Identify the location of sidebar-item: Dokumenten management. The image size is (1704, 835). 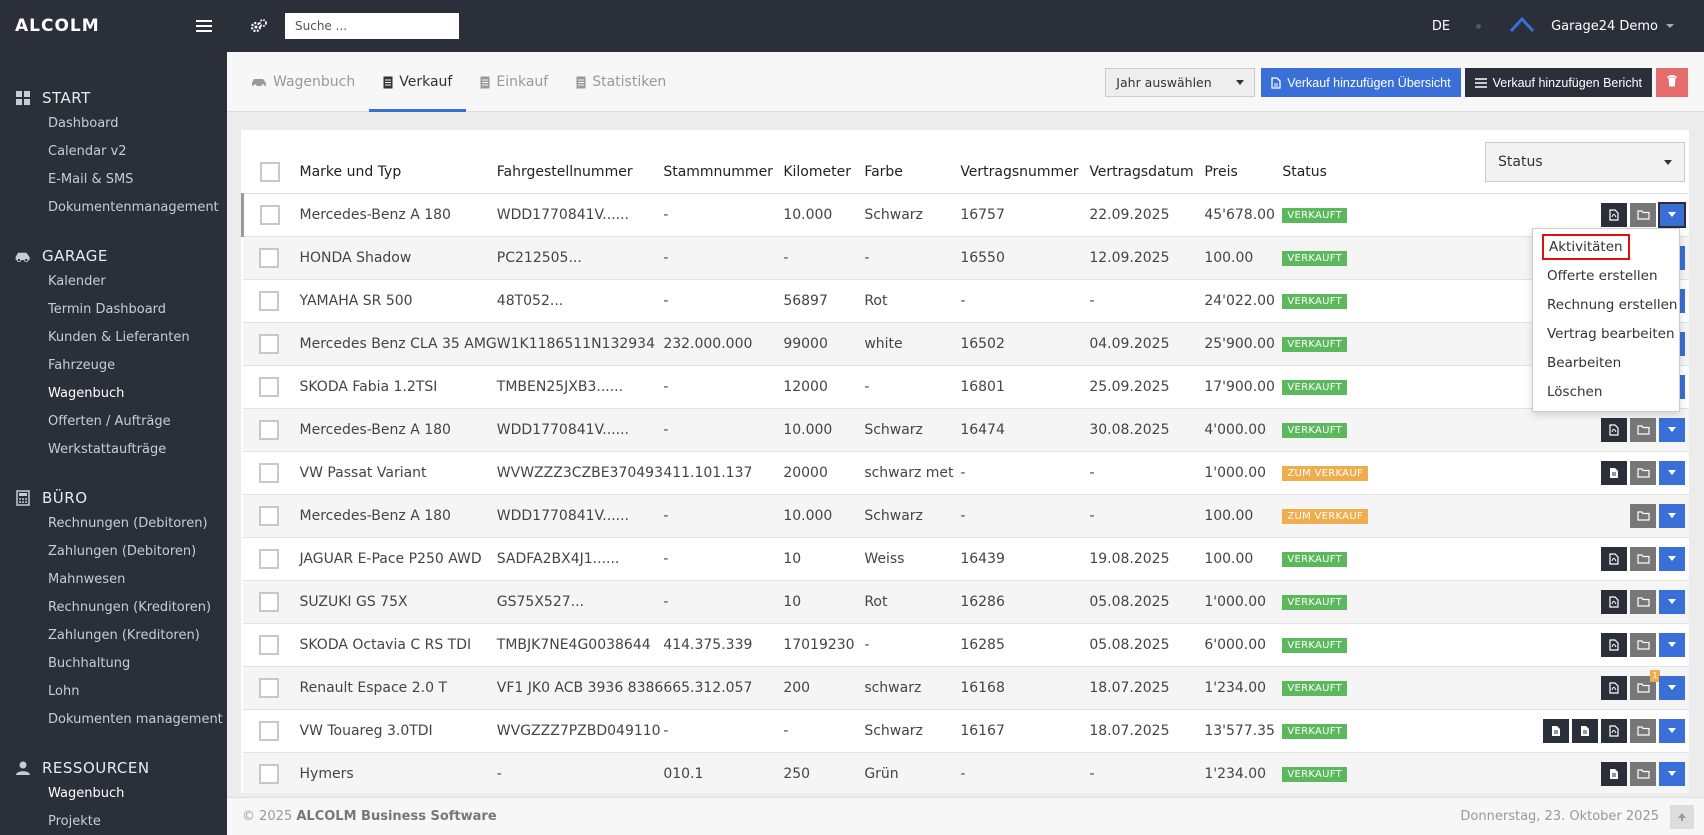
(135, 719).